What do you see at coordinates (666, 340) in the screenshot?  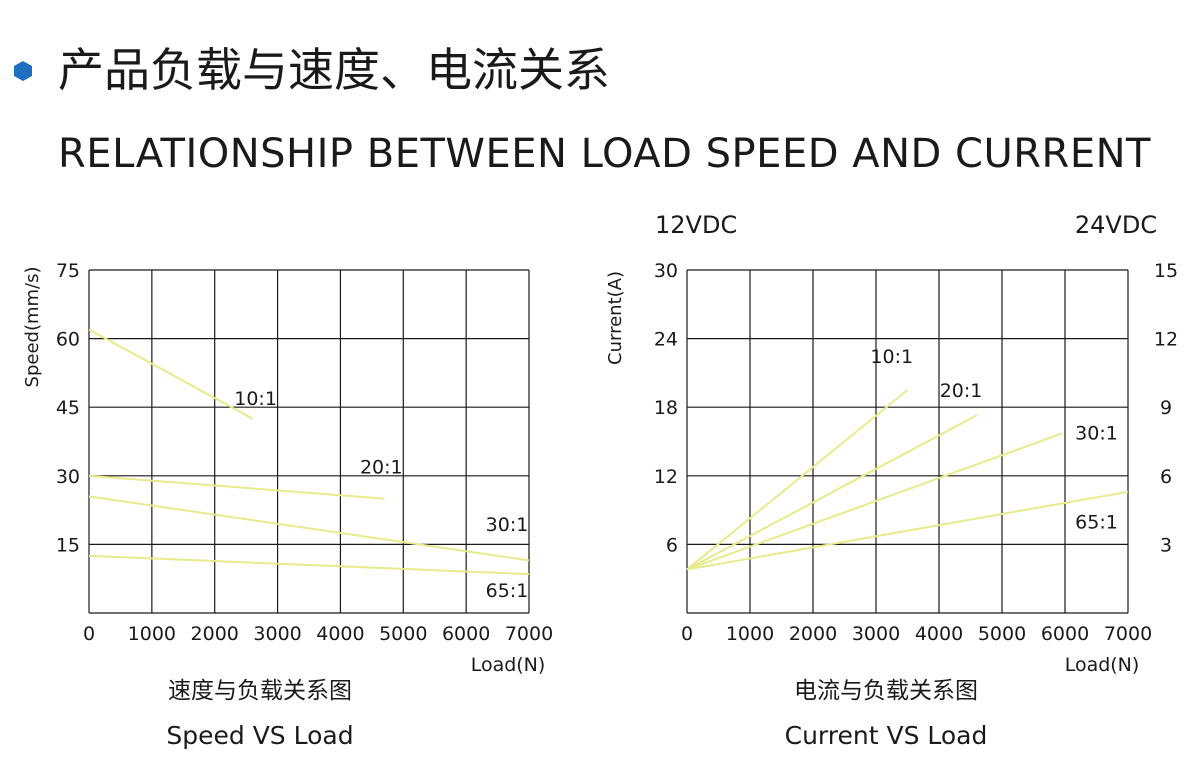 I see `y-tick-label: 24` at bounding box center [666, 340].